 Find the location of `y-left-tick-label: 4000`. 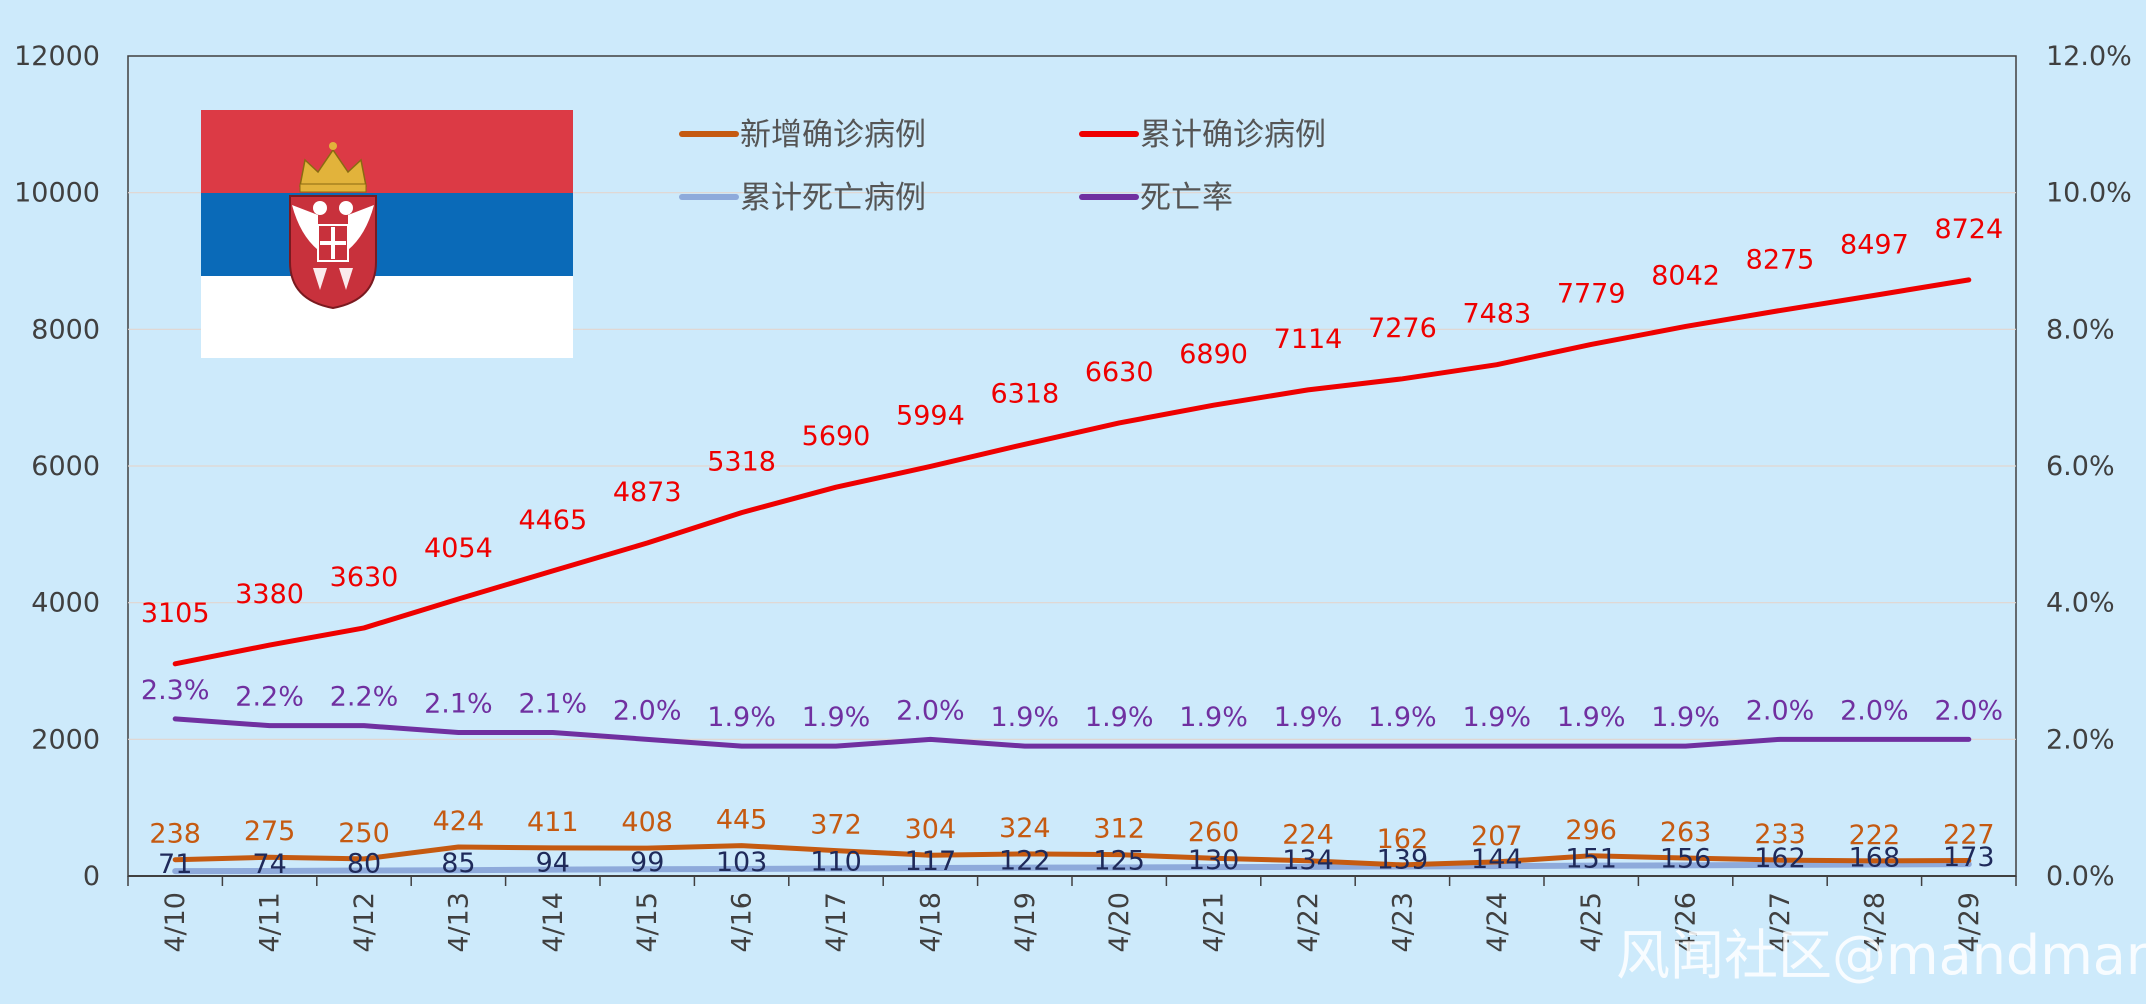

y-left-tick-label: 4000 is located at coordinates (65, 603).